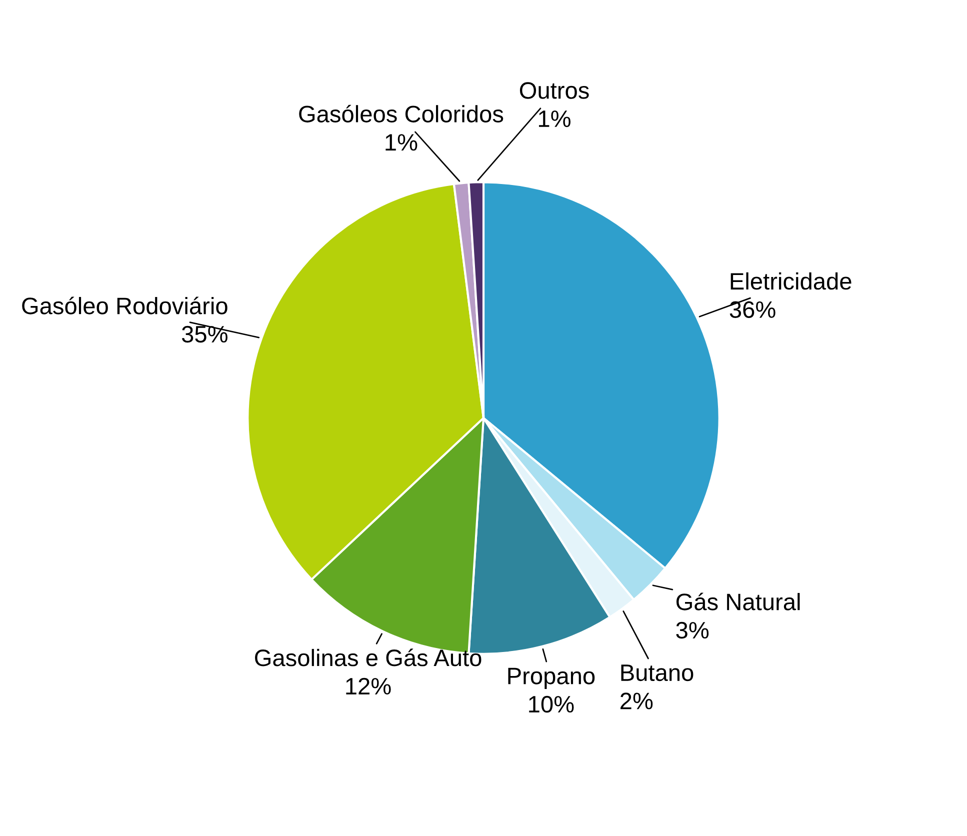 Image resolution: width=967 pixels, height=836 pixels. I want to click on slice-label: Gasóleos Coloridos, so click(401, 113).